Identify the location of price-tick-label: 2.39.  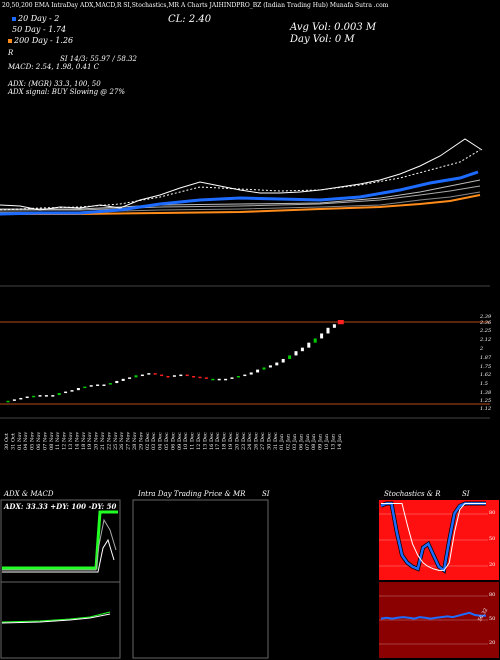
(485, 317).